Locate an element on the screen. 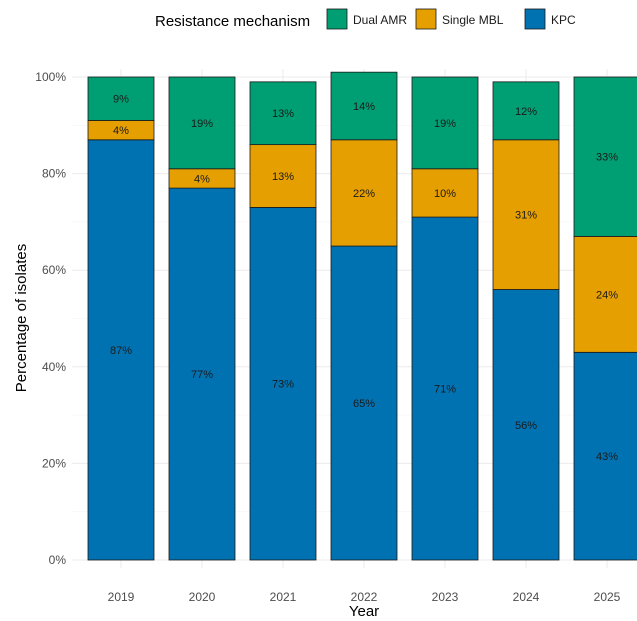 The image size is (637, 621). y-tick-label: 100% is located at coordinates (50, 77).